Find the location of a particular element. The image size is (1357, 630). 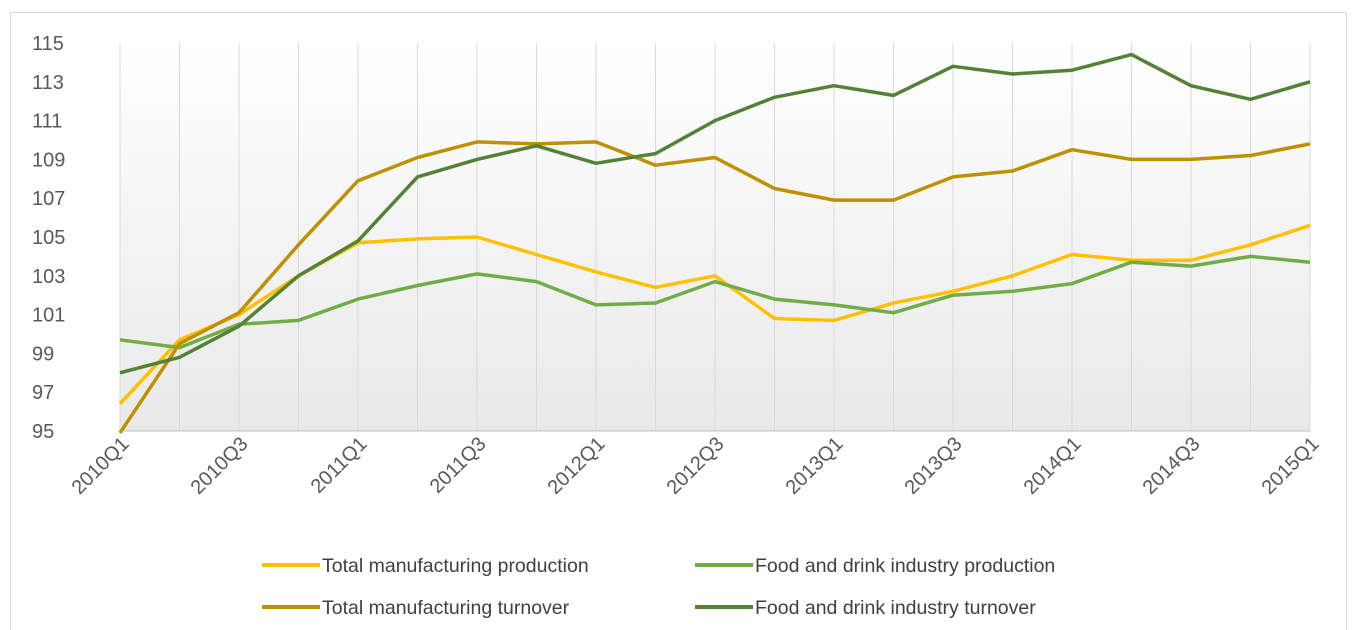

y-tick-label: 107 is located at coordinates (48, 199).